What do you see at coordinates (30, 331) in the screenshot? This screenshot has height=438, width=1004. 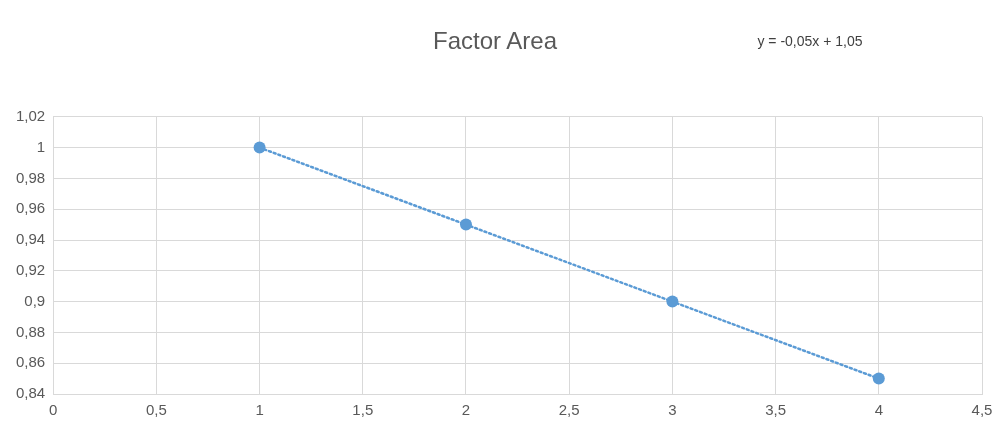 I see `y-tick-label: 0,88` at bounding box center [30, 331].